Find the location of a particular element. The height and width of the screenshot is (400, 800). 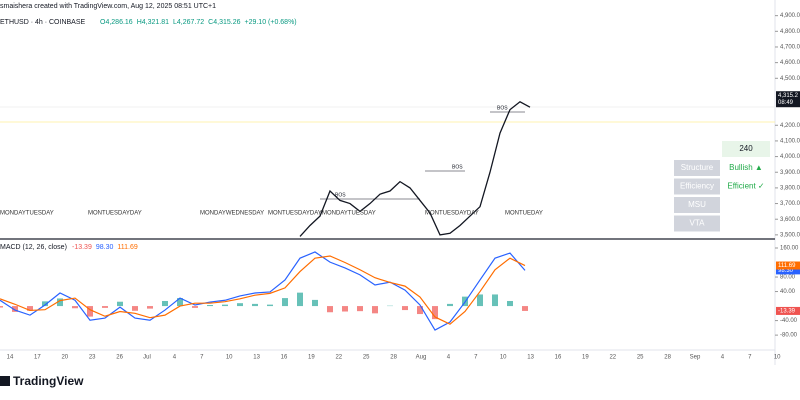

row-status: Efficient ✓ is located at coordinates (745, 186).